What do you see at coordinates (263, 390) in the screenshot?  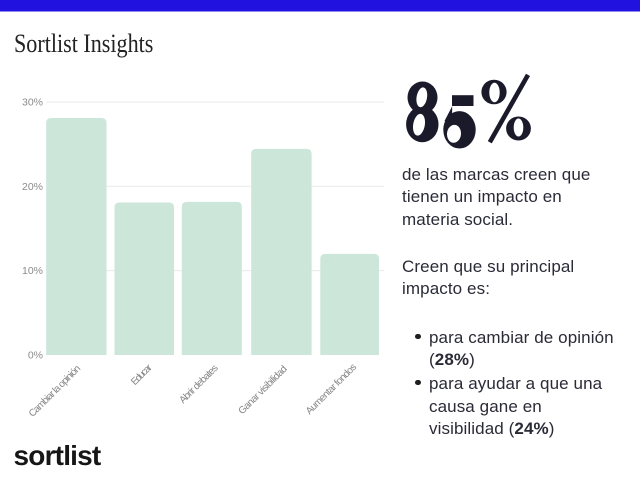 I see `svg-text: Ganar visibilidad` at bounding box center [263, 390].